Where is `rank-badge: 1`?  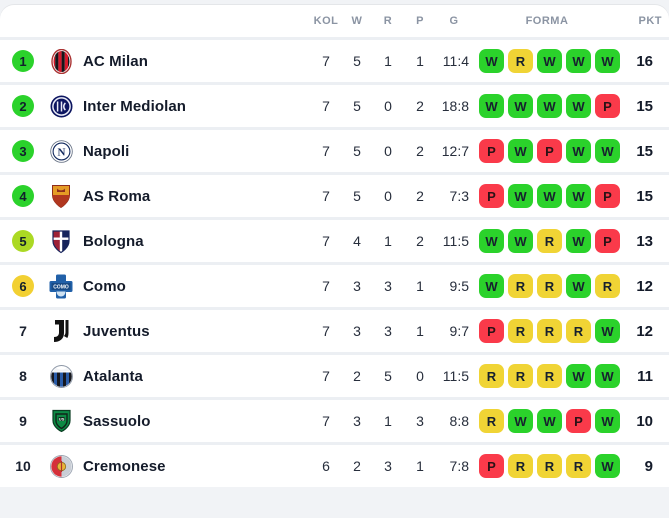 rank-badge: 1 is located at coordinates (23, 61).